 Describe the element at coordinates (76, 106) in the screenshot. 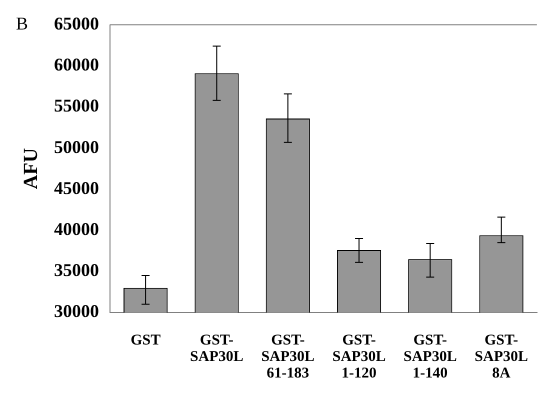

I see `y-tick-label: 55000` at that location.